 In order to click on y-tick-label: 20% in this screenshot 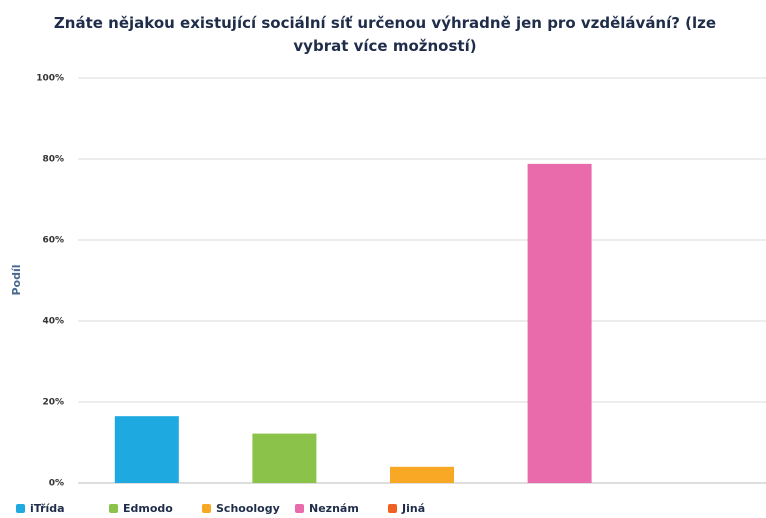, I will do `click(53, 403)`.